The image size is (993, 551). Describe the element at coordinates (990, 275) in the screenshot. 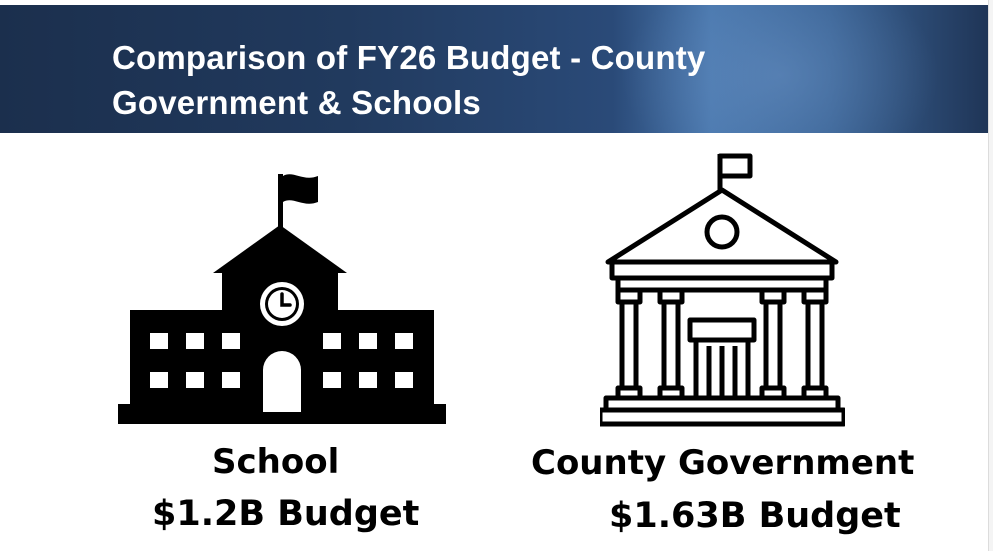

I see `slide-edge` at that location.